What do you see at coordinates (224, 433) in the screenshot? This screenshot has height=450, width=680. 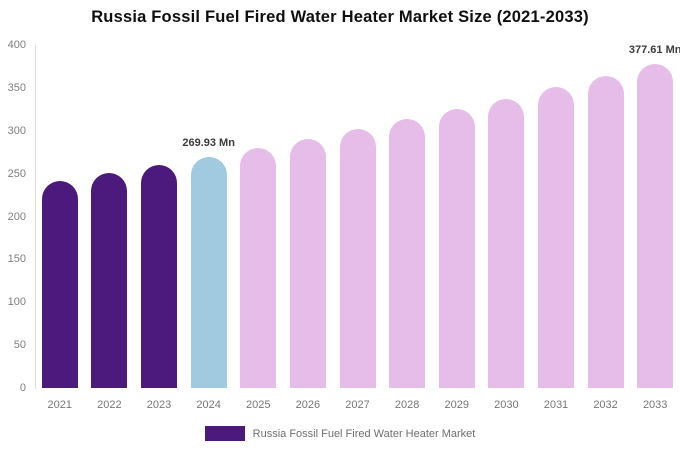 I see `legend-swatch` at bounding box center [224, 433].